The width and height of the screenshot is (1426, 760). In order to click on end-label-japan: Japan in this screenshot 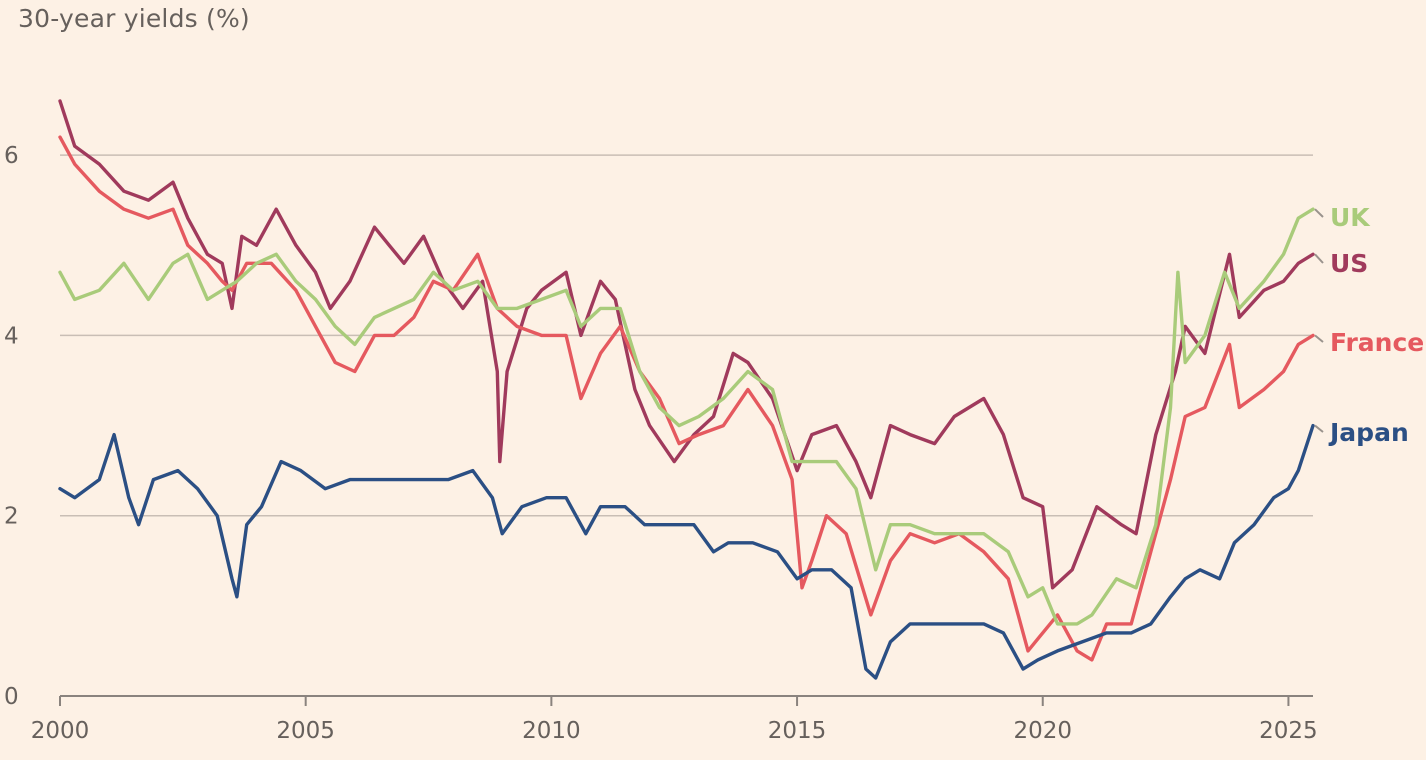, I will do `click(1368, 432)`.